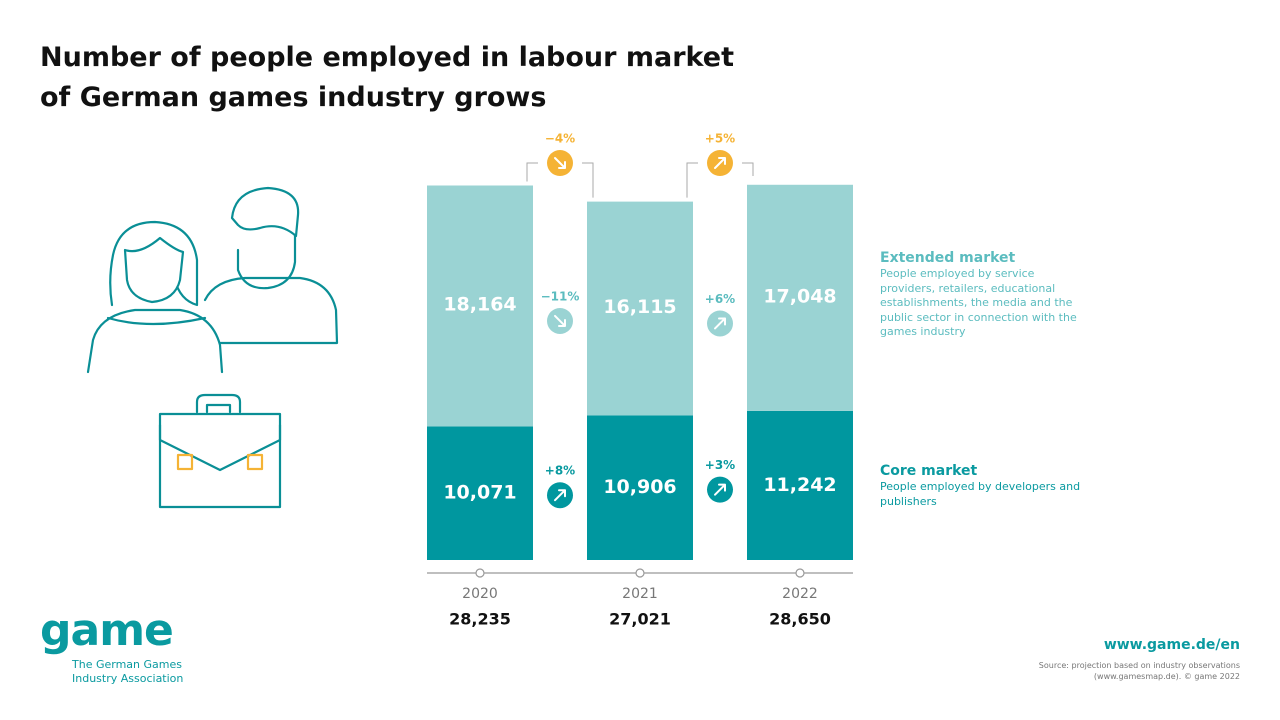  Describe the element at coordinates (212, 347) in the screenshot. I see `illustration` at that location.